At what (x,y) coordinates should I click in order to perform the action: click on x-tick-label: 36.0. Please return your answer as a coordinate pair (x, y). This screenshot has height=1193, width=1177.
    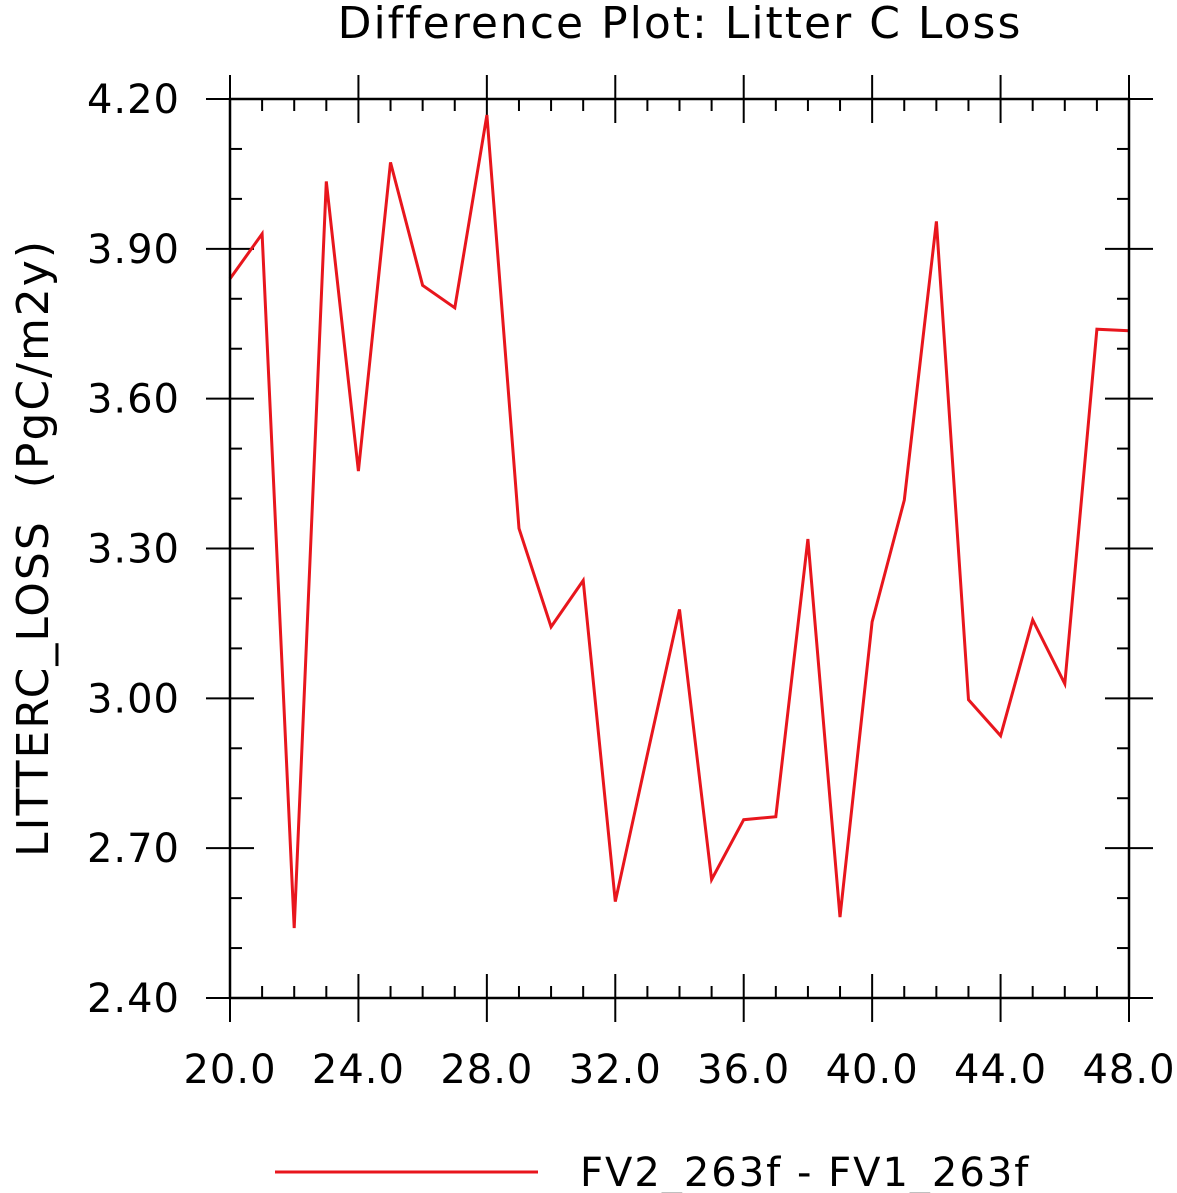
    Looking at the image, I should click on (743, 1070).